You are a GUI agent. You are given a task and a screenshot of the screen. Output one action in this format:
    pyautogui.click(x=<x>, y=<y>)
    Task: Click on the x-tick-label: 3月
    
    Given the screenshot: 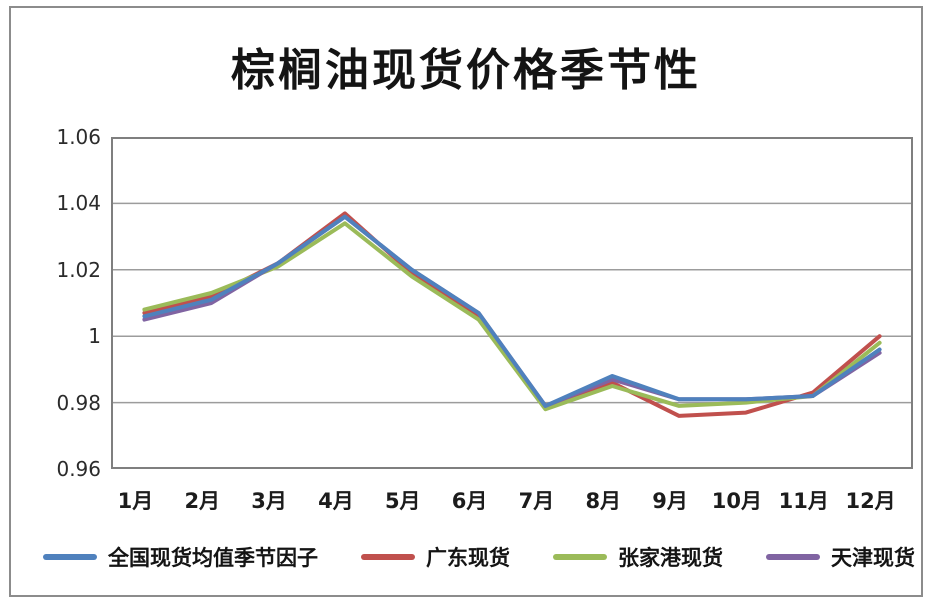 What is the action you would take?
    pyautogui.click(x=269, y=501)
    